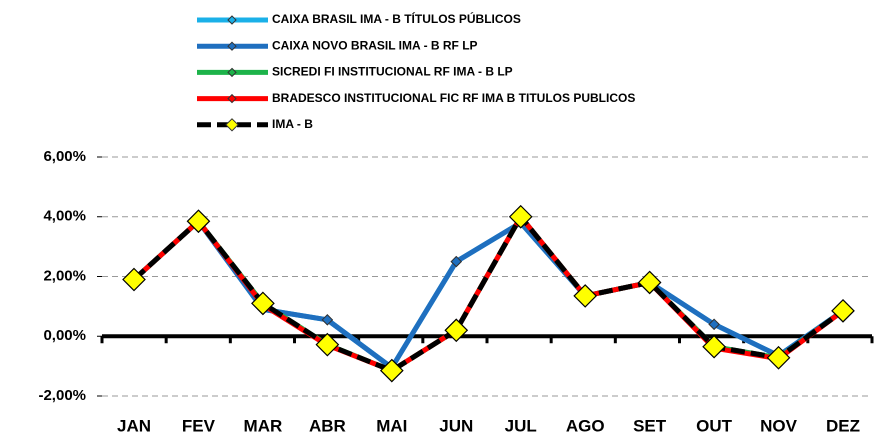  What do you see at coordinates (134, 425) in the screenshot?
I see `x-tick-label: JAN` at bounding box center [134, 425].